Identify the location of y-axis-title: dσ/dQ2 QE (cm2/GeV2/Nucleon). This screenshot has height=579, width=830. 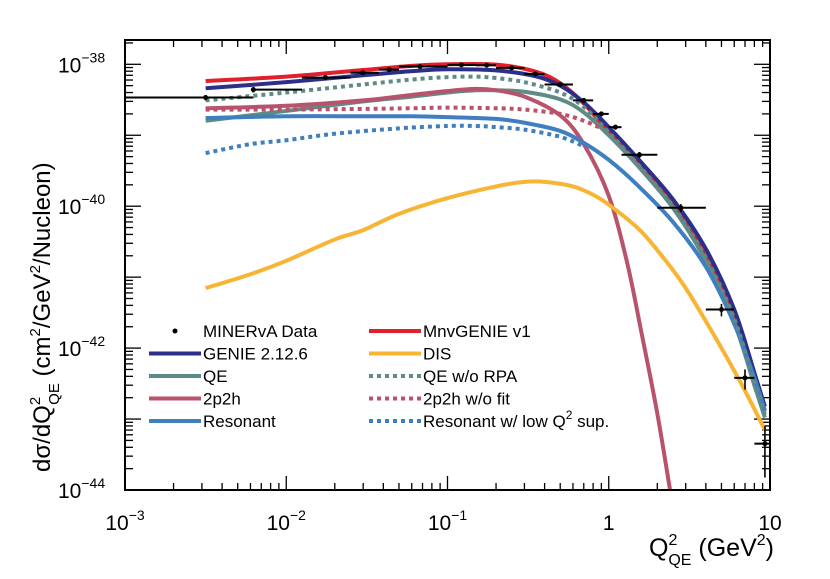
(45, 317).